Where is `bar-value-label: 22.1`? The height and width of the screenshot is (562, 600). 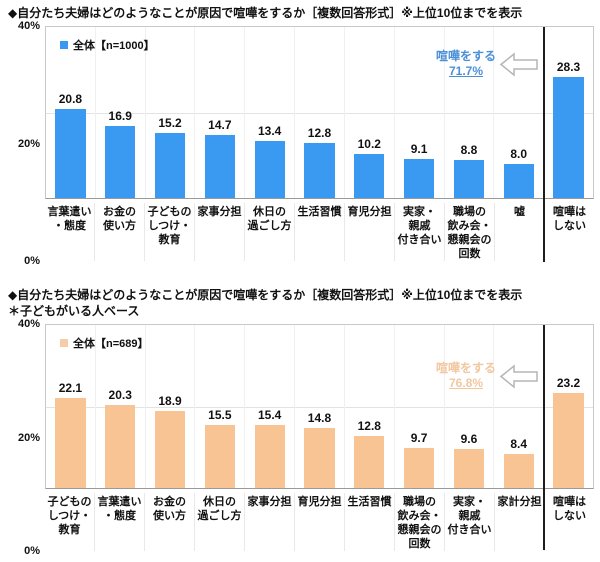 bar-value-label: 22.1 is located at coordinates (70, 387).